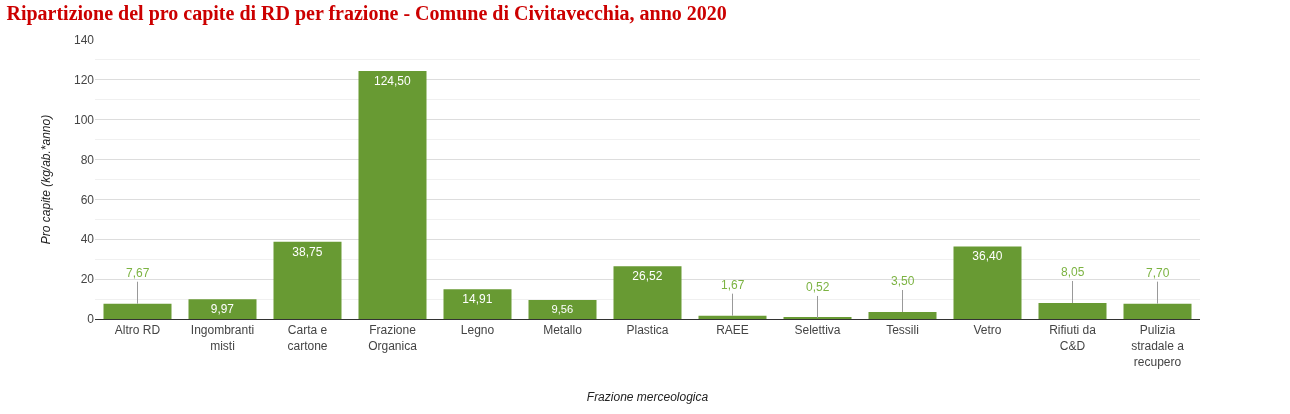 This screenshot has width=1290, height=414. Describe the element at coordinates (563, 330) in the screenshot. I see `x-tick-label: Metallo` at that location.